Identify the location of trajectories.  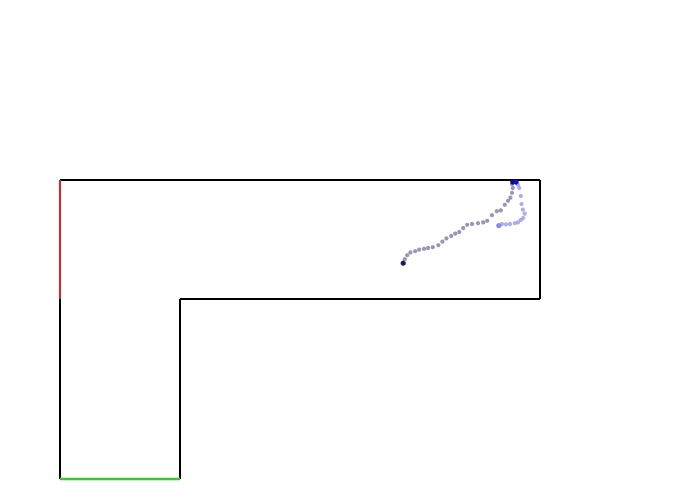
(463, 222).